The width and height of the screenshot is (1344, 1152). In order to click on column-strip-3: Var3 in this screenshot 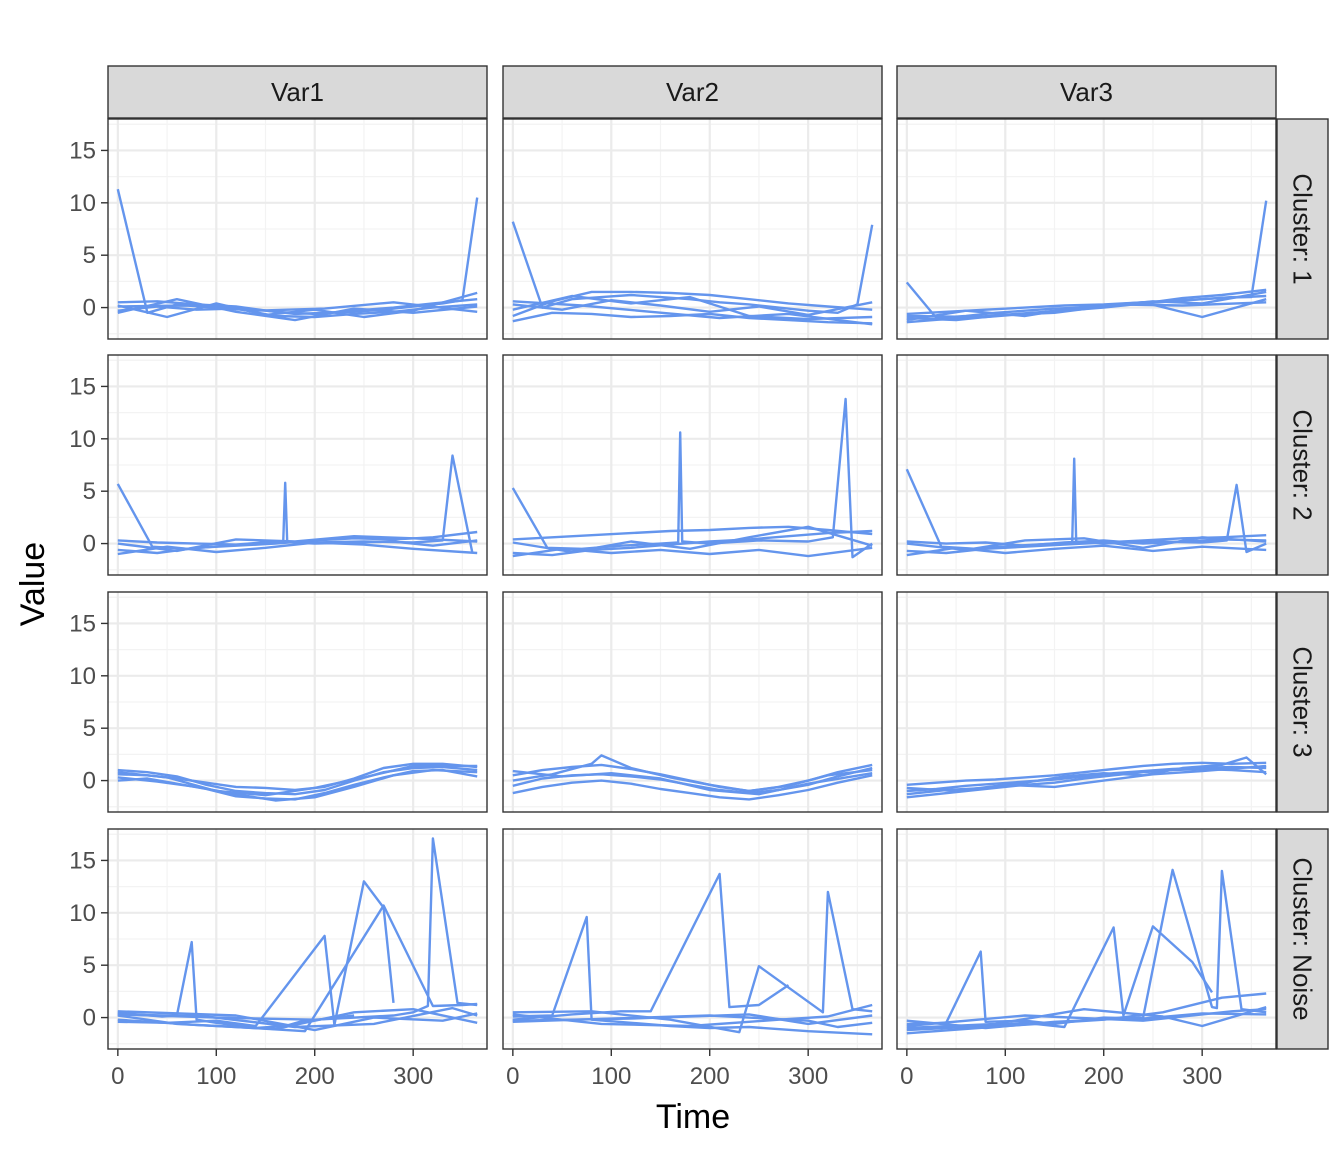, I will do `click(1086, 92)`.